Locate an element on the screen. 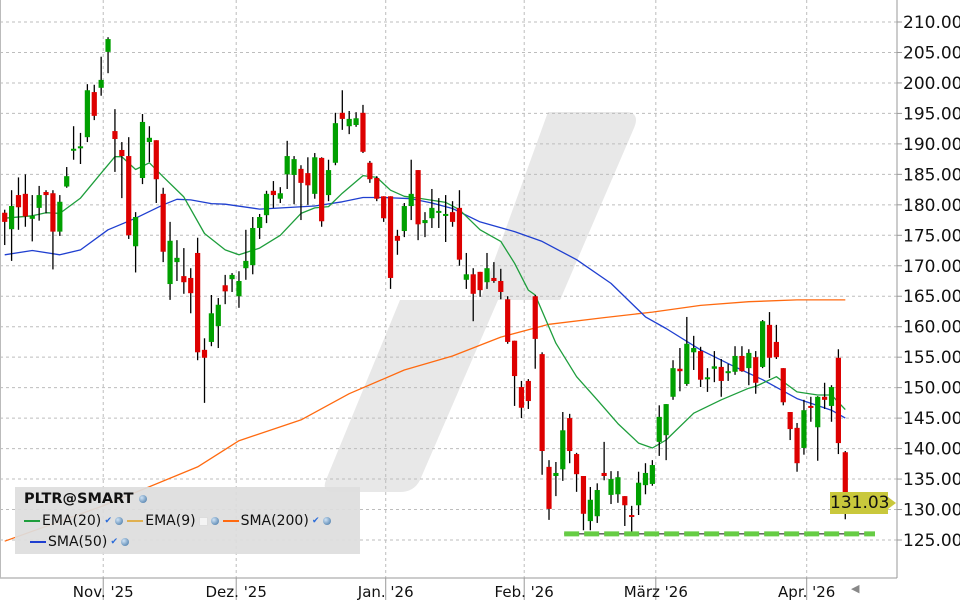  sma200-checkbox: ✔ is located at coordinates (316, 521).